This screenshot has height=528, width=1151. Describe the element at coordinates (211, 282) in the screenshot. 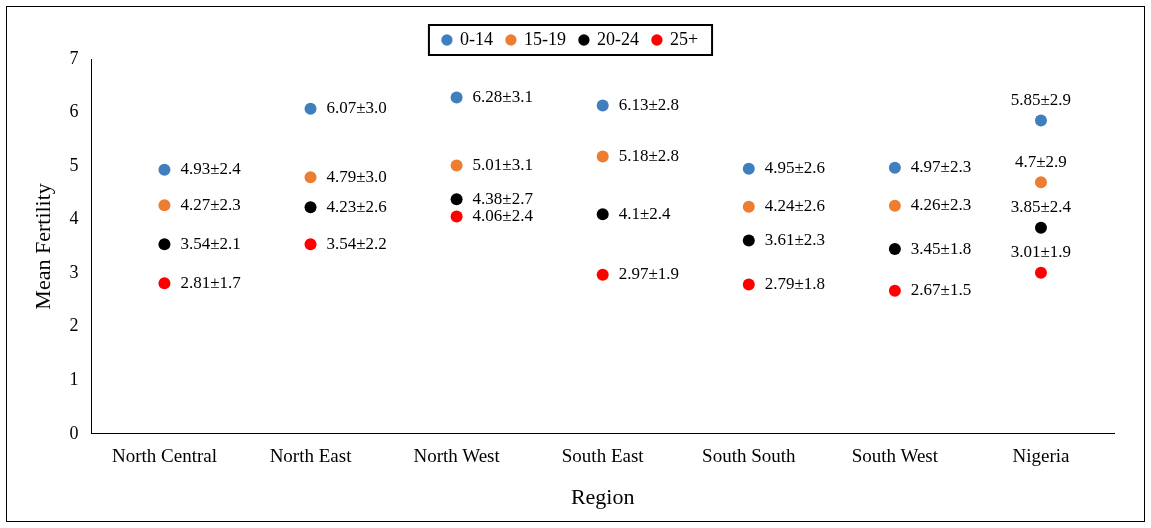

I see `data-label: 2.81±1.7` at that location.